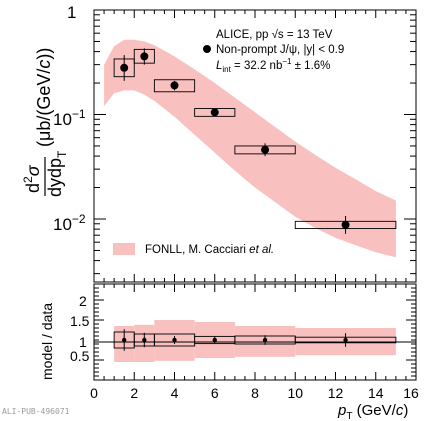 The height and width of the screenshot is (421, 432). What do you see at coordinates (273, 65) in the screenshot?
I see `annotation-luminosity: Lint = 32.2 nb−1 ± 1.6%` at bounding box center [273, 65].